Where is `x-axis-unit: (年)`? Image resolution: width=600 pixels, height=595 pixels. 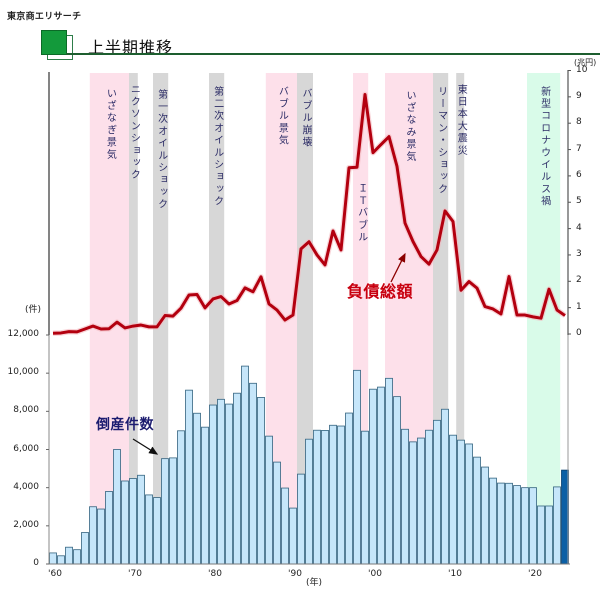 x-axis-unit: (年) is located at coordinates (314, 583).